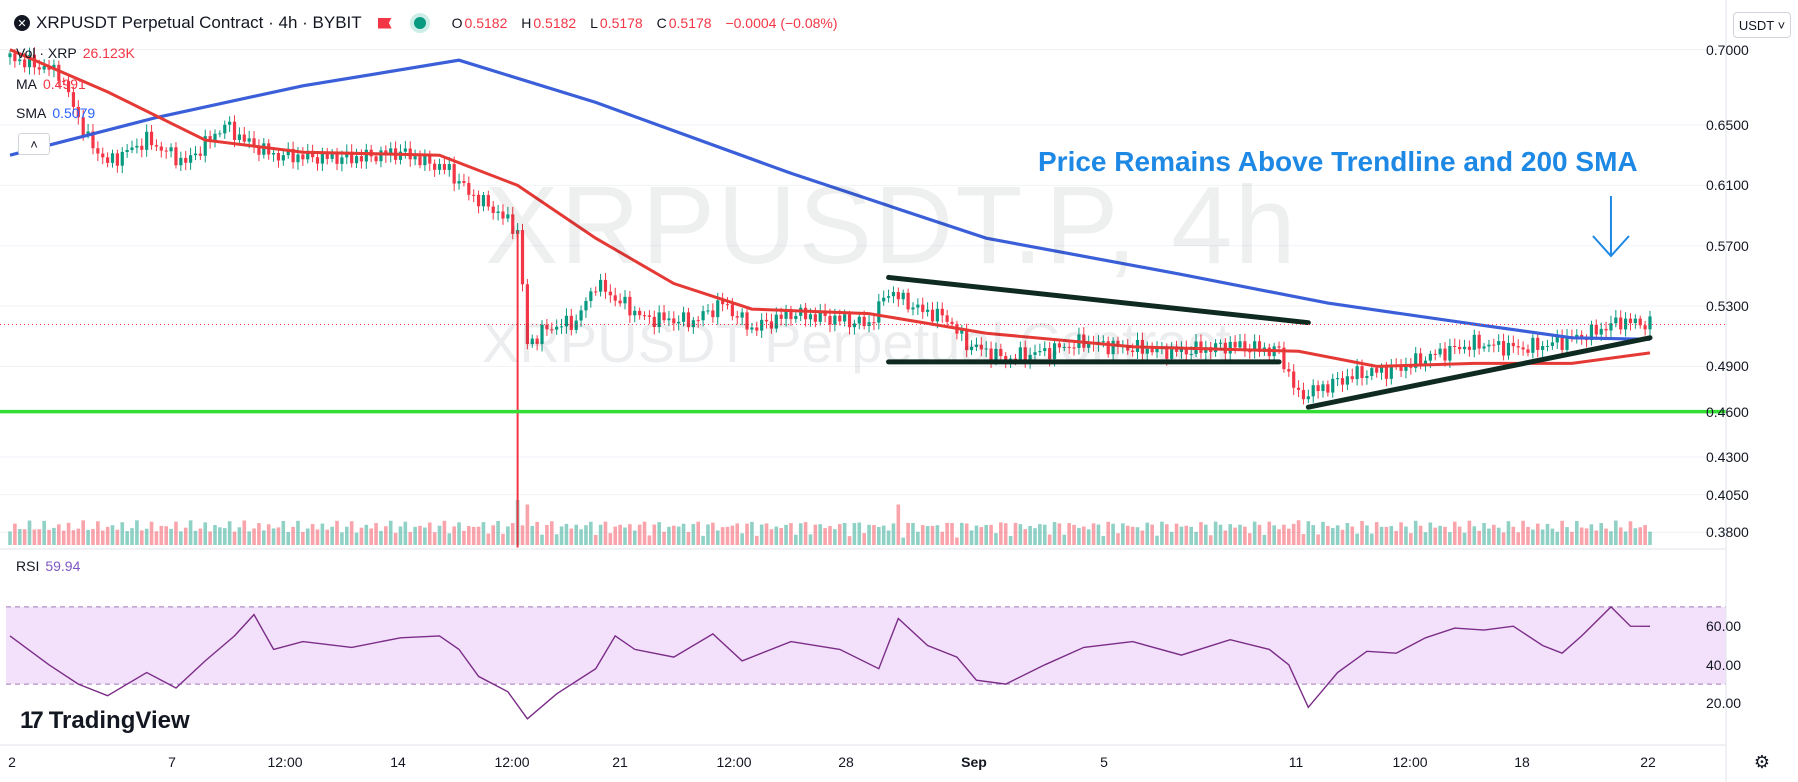 The image size is (1798, 782). Describe the element at coordinates (1648, 762) in the screenshot. I see `time-tick-label: 22` at that location.